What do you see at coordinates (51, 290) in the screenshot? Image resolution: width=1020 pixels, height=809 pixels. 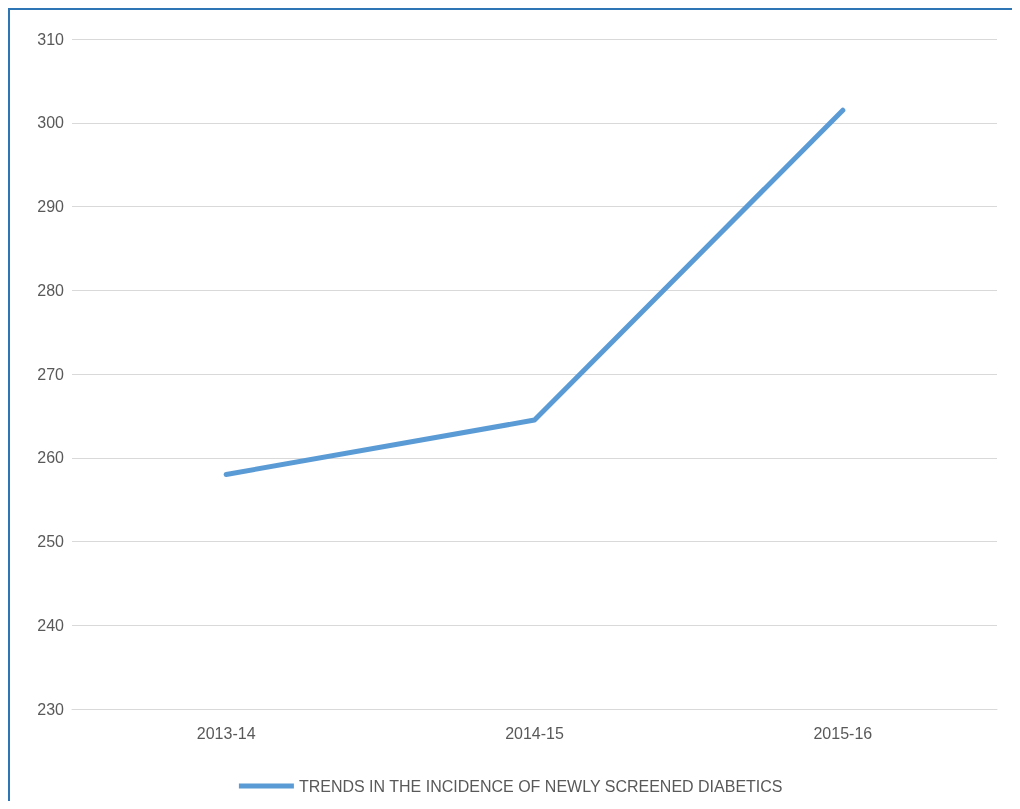 I see `y-tick-label: 280` at bounding box center [51, 290].